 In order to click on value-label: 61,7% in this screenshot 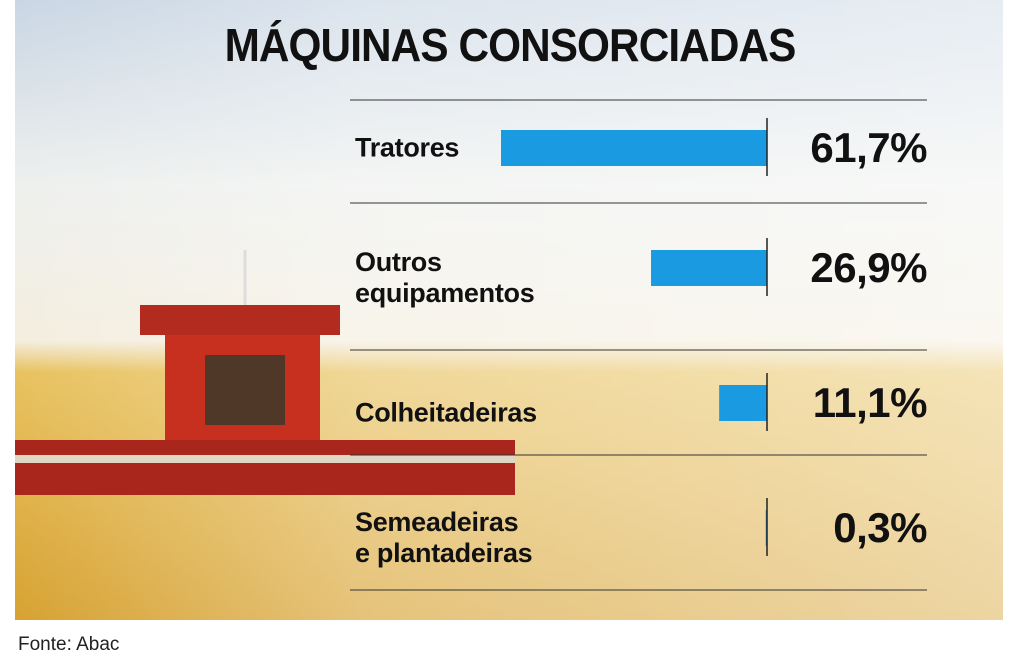, I will do `click(868, 147)`.